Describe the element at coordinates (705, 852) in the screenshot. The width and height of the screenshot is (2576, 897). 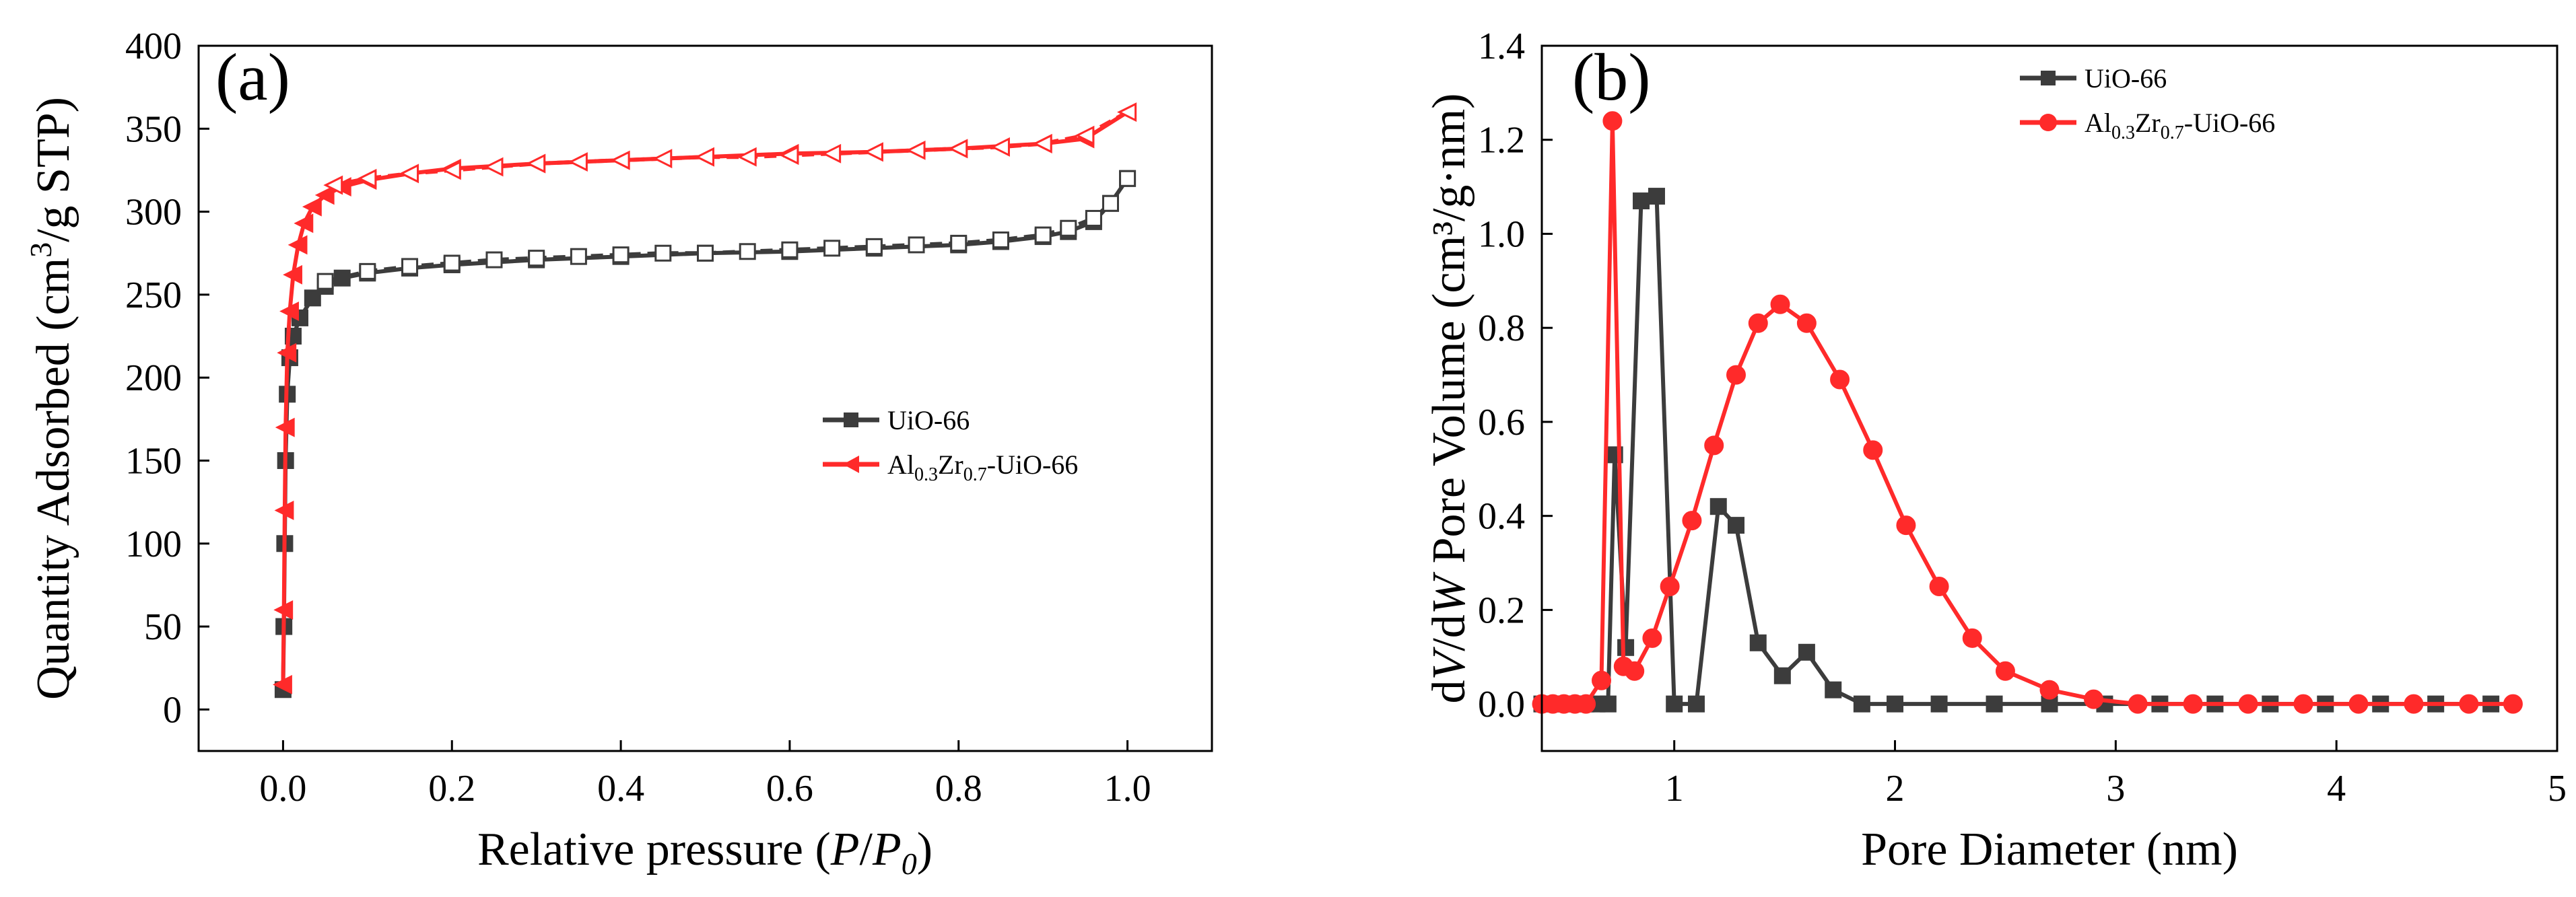
I see `panel-a-x-axis-label: Relative pressure (P/P0)` at that location.